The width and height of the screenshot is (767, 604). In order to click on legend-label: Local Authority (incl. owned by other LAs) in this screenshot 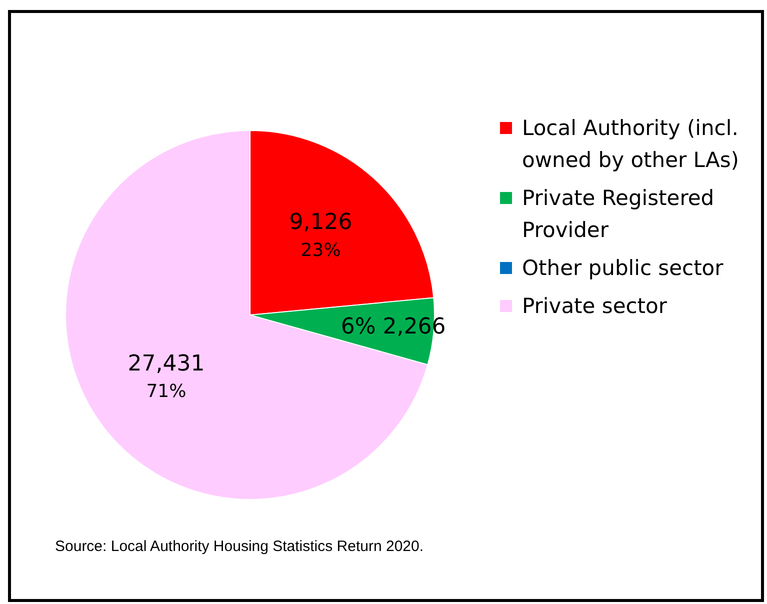, I will do `click(631, 144)`.